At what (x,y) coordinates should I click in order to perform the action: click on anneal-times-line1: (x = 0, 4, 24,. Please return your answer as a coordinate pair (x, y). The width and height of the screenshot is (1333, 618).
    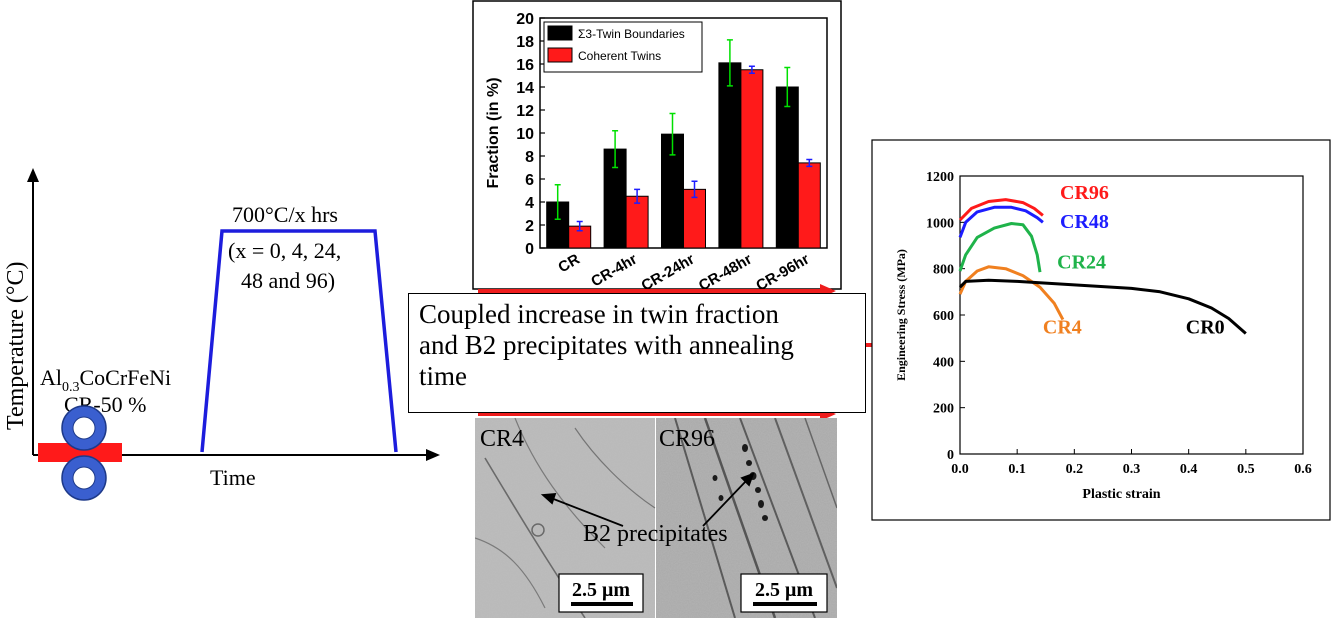
    Looking at the image, I should click on (284, 250).